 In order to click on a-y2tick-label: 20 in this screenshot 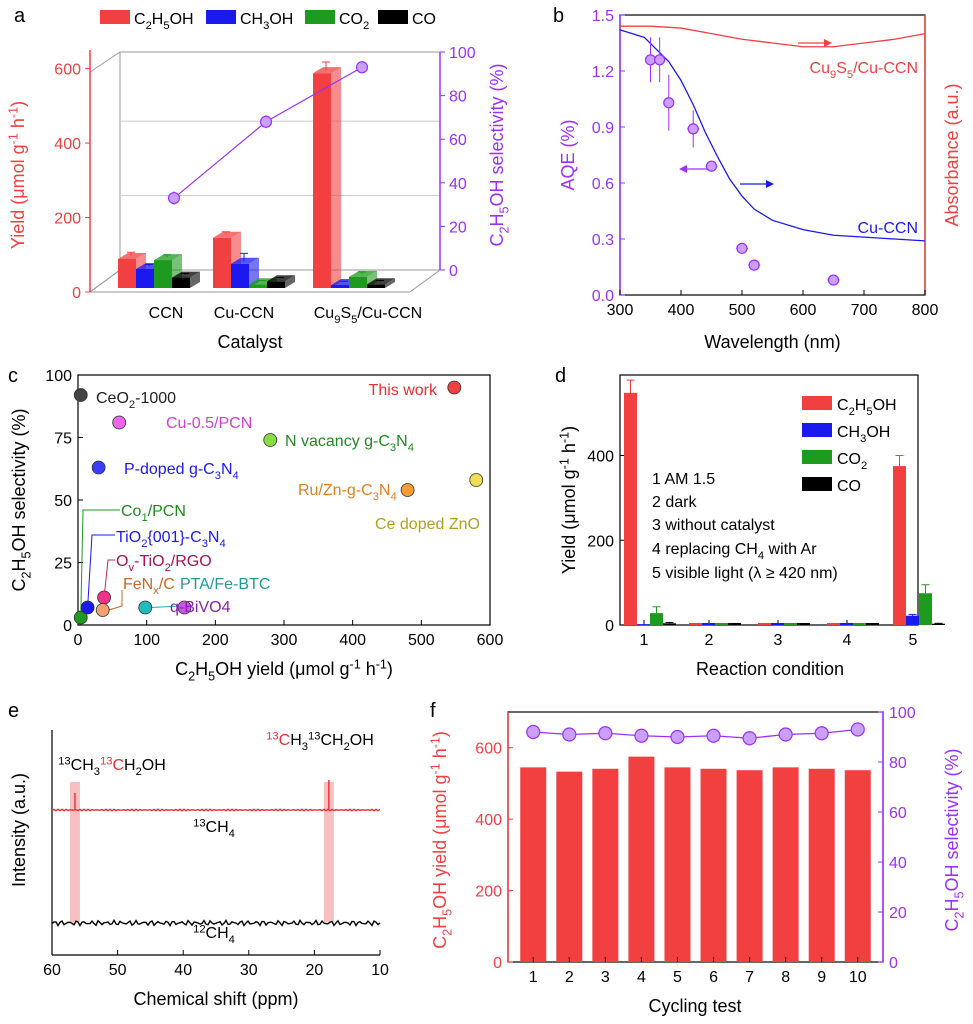, I will do `click(458, 227)`.